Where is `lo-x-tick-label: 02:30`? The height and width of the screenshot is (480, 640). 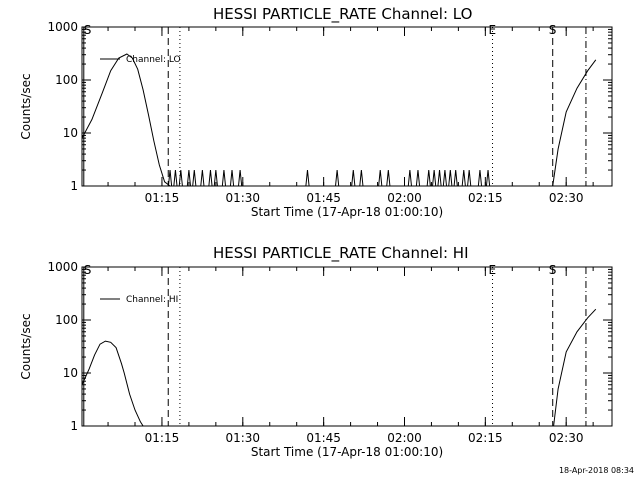
lo-x-tick-label: 02:30 is located at coordinates (566, 198).